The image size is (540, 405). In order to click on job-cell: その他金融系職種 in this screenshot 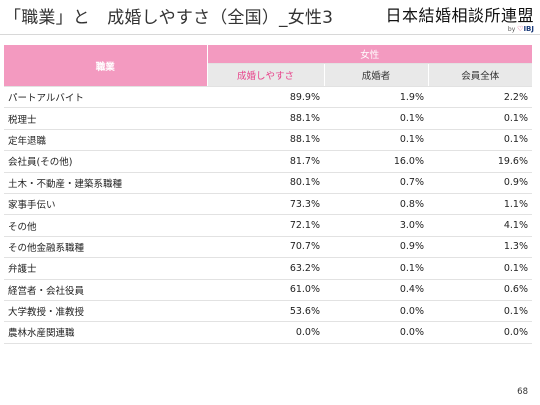, I will do `click(105, 247)`.